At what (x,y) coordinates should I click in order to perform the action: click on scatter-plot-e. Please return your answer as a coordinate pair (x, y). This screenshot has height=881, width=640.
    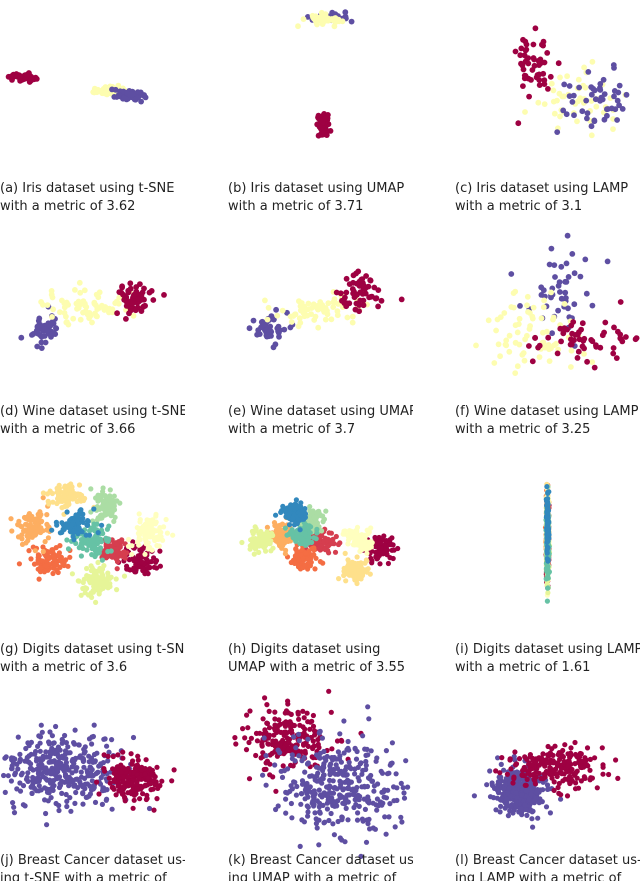
    Looking at the image, I should click on (320, 310).